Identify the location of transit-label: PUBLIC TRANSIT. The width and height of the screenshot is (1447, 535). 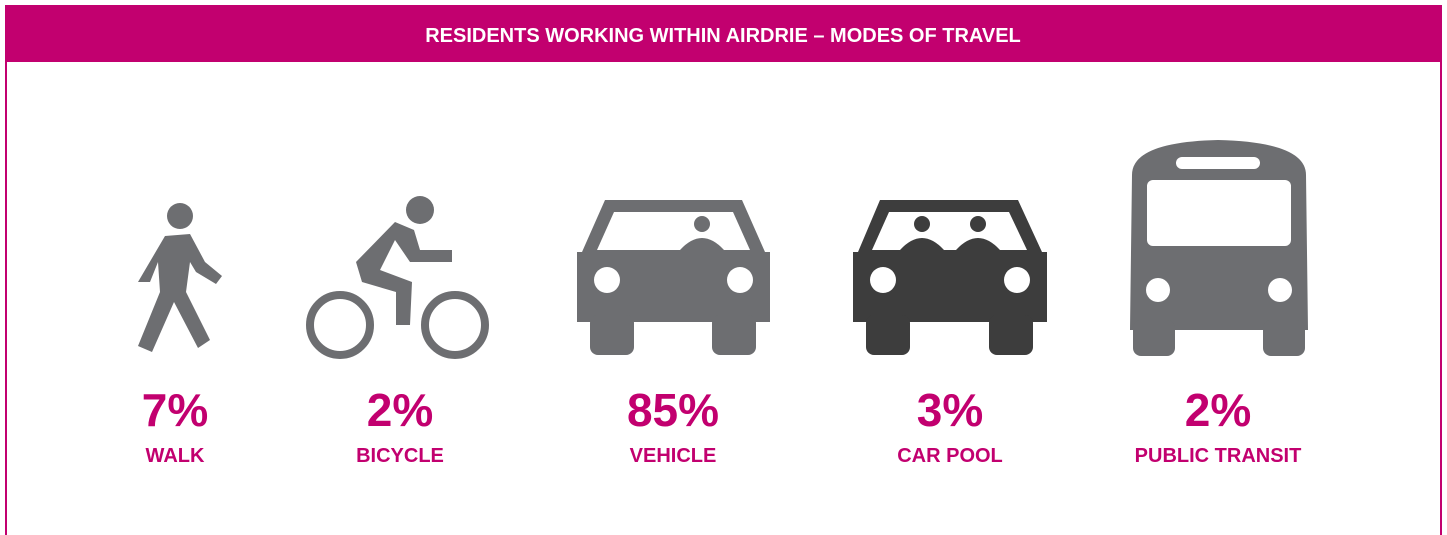
(1218, 456).